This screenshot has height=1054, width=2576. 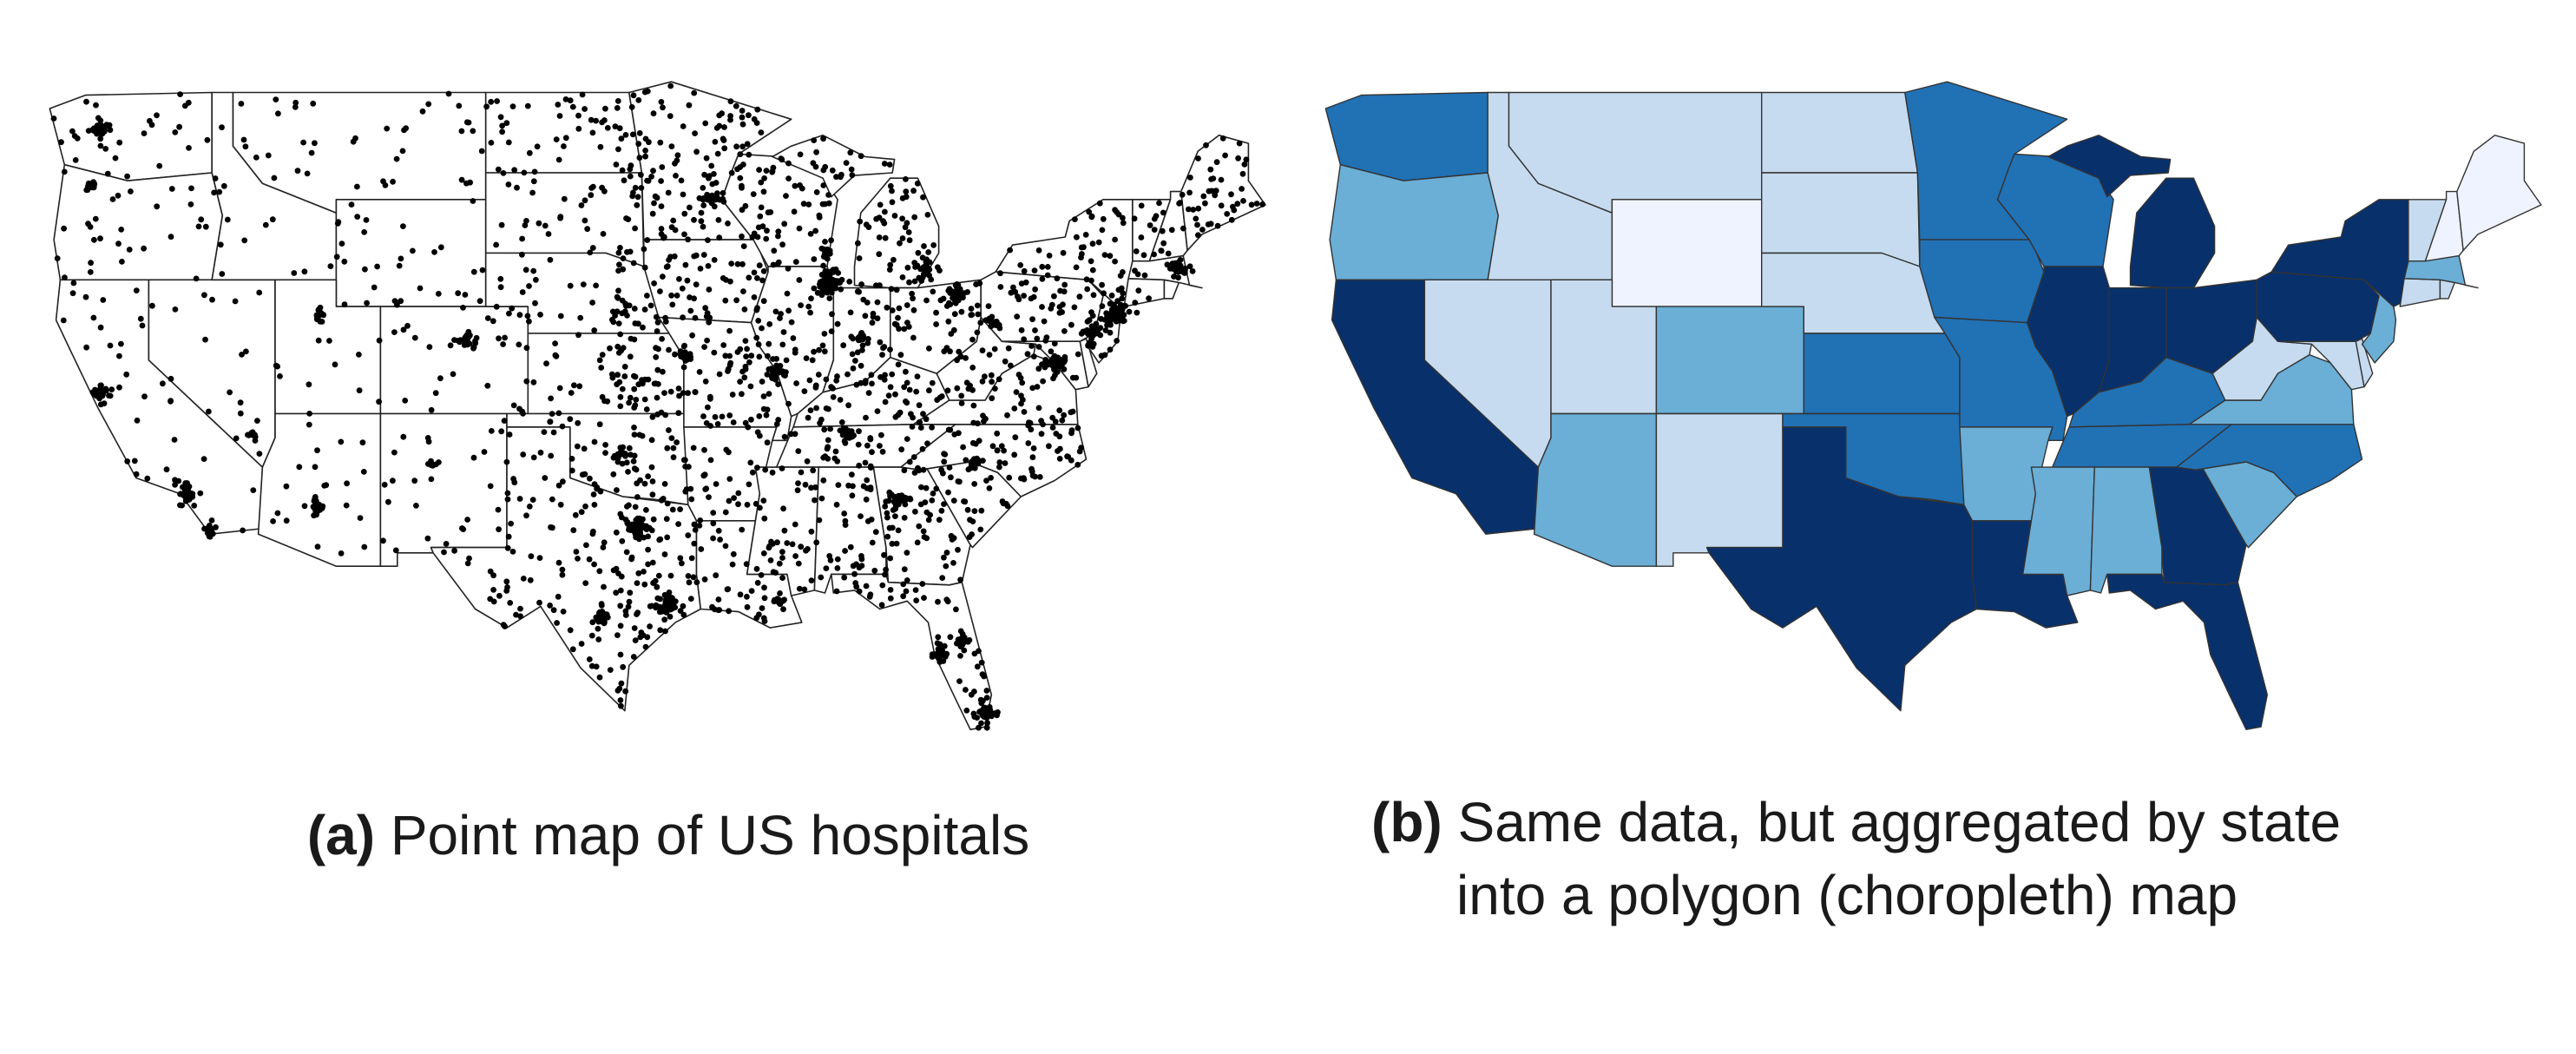 I want to click on caption-a-label: (a), so click(x=341, y=835).